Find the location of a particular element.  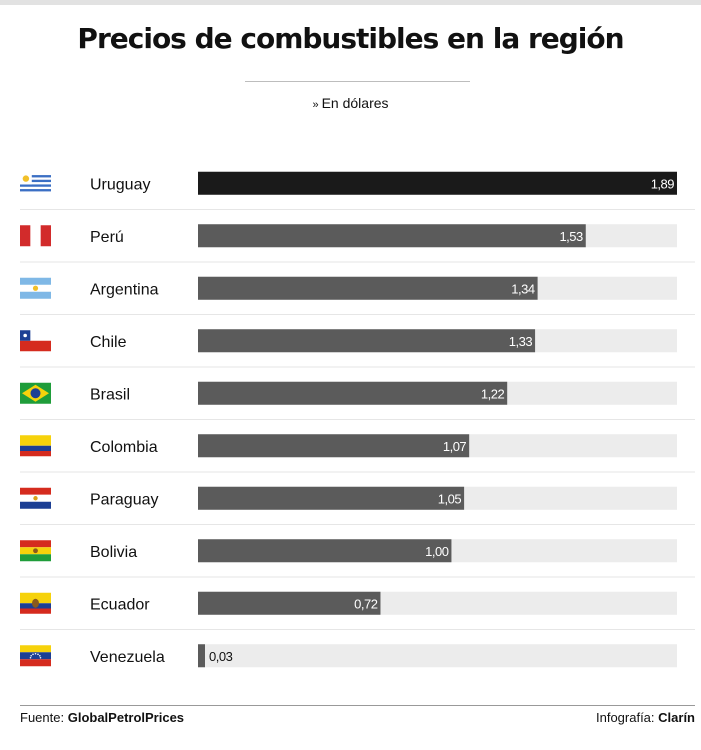

peru-flag-icon is located at coordinates (35, 236).